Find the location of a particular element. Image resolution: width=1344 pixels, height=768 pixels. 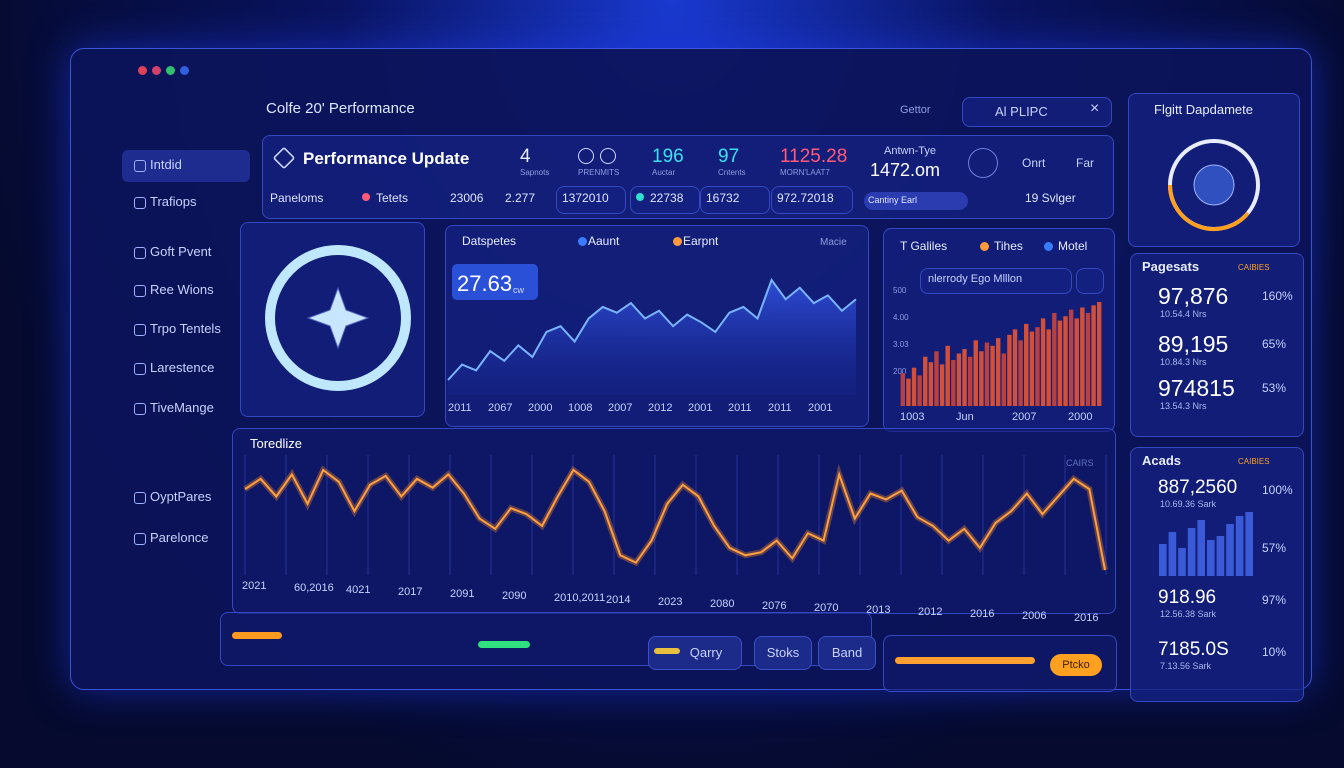

metric-value: 97,876 is located at coordinates (1193, 296).